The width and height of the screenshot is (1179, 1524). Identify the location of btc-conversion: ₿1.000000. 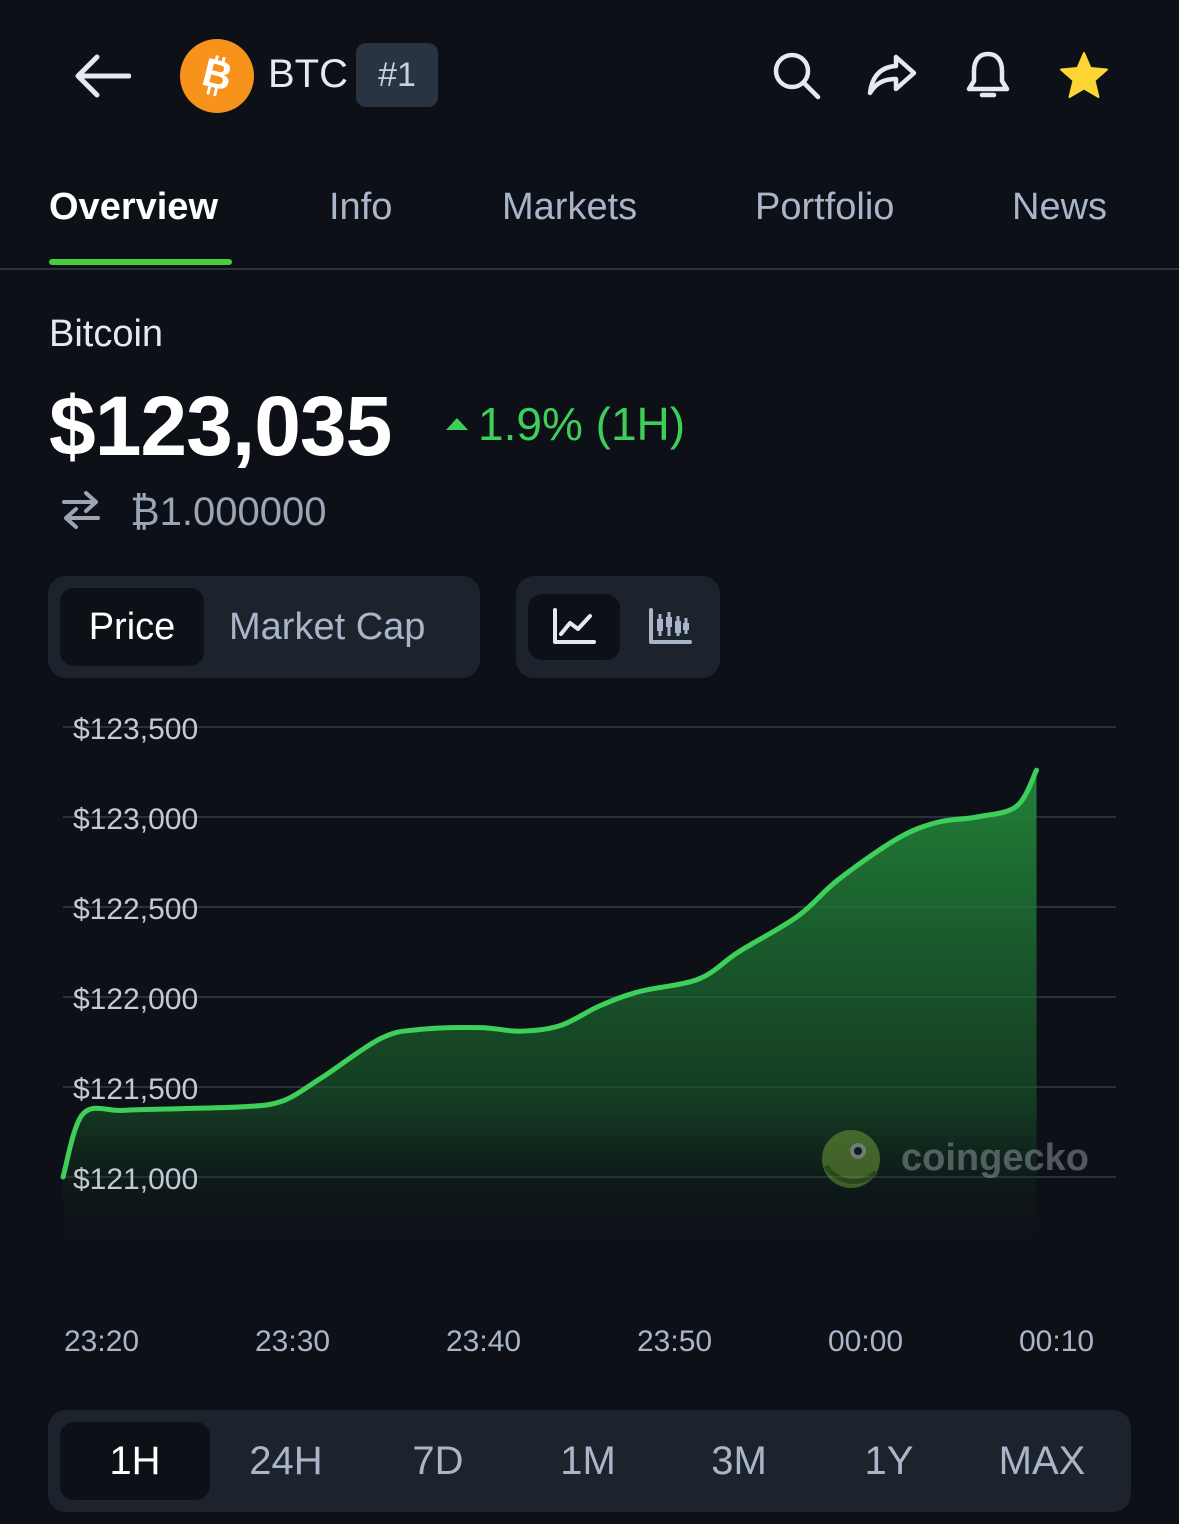
(193, 512).